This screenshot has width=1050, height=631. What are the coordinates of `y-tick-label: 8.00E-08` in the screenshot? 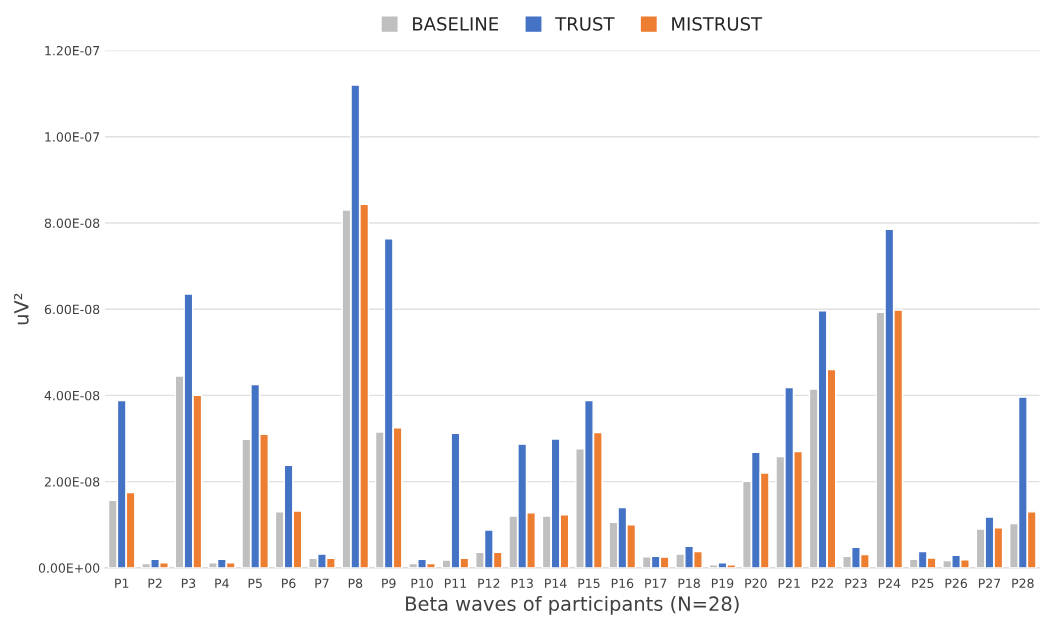 It's located at (72, 223).